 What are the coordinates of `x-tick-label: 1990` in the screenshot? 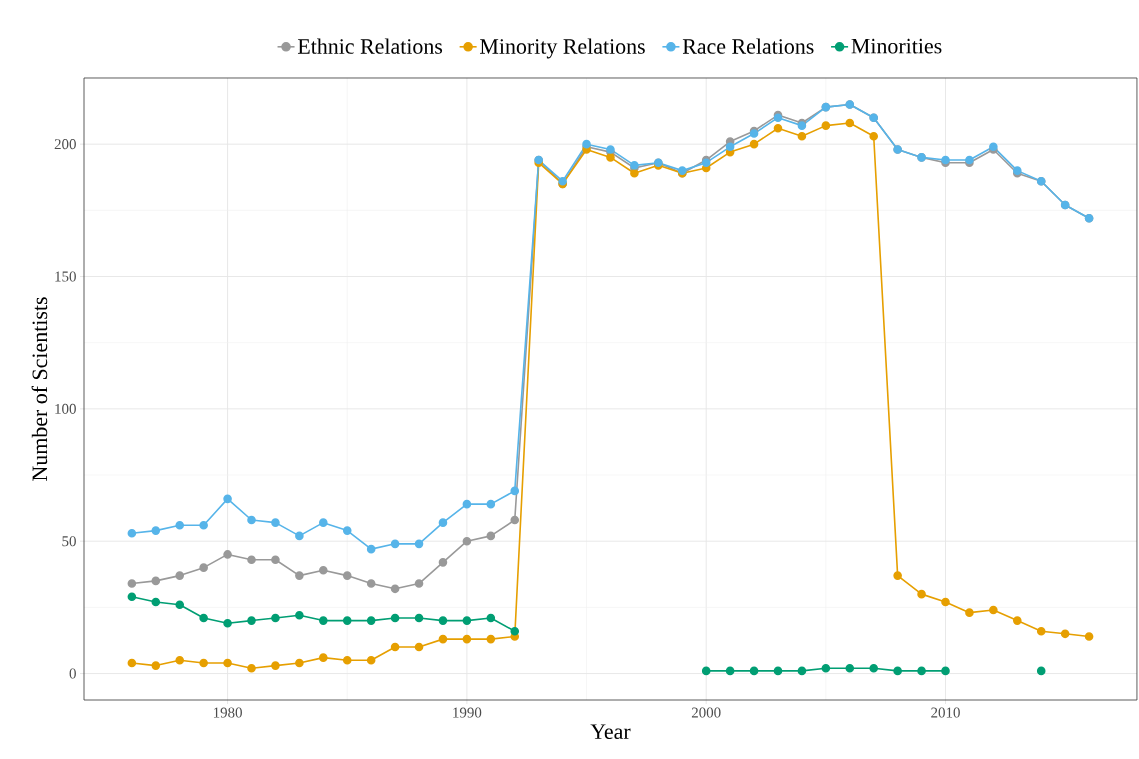 It's located at (467, 712).